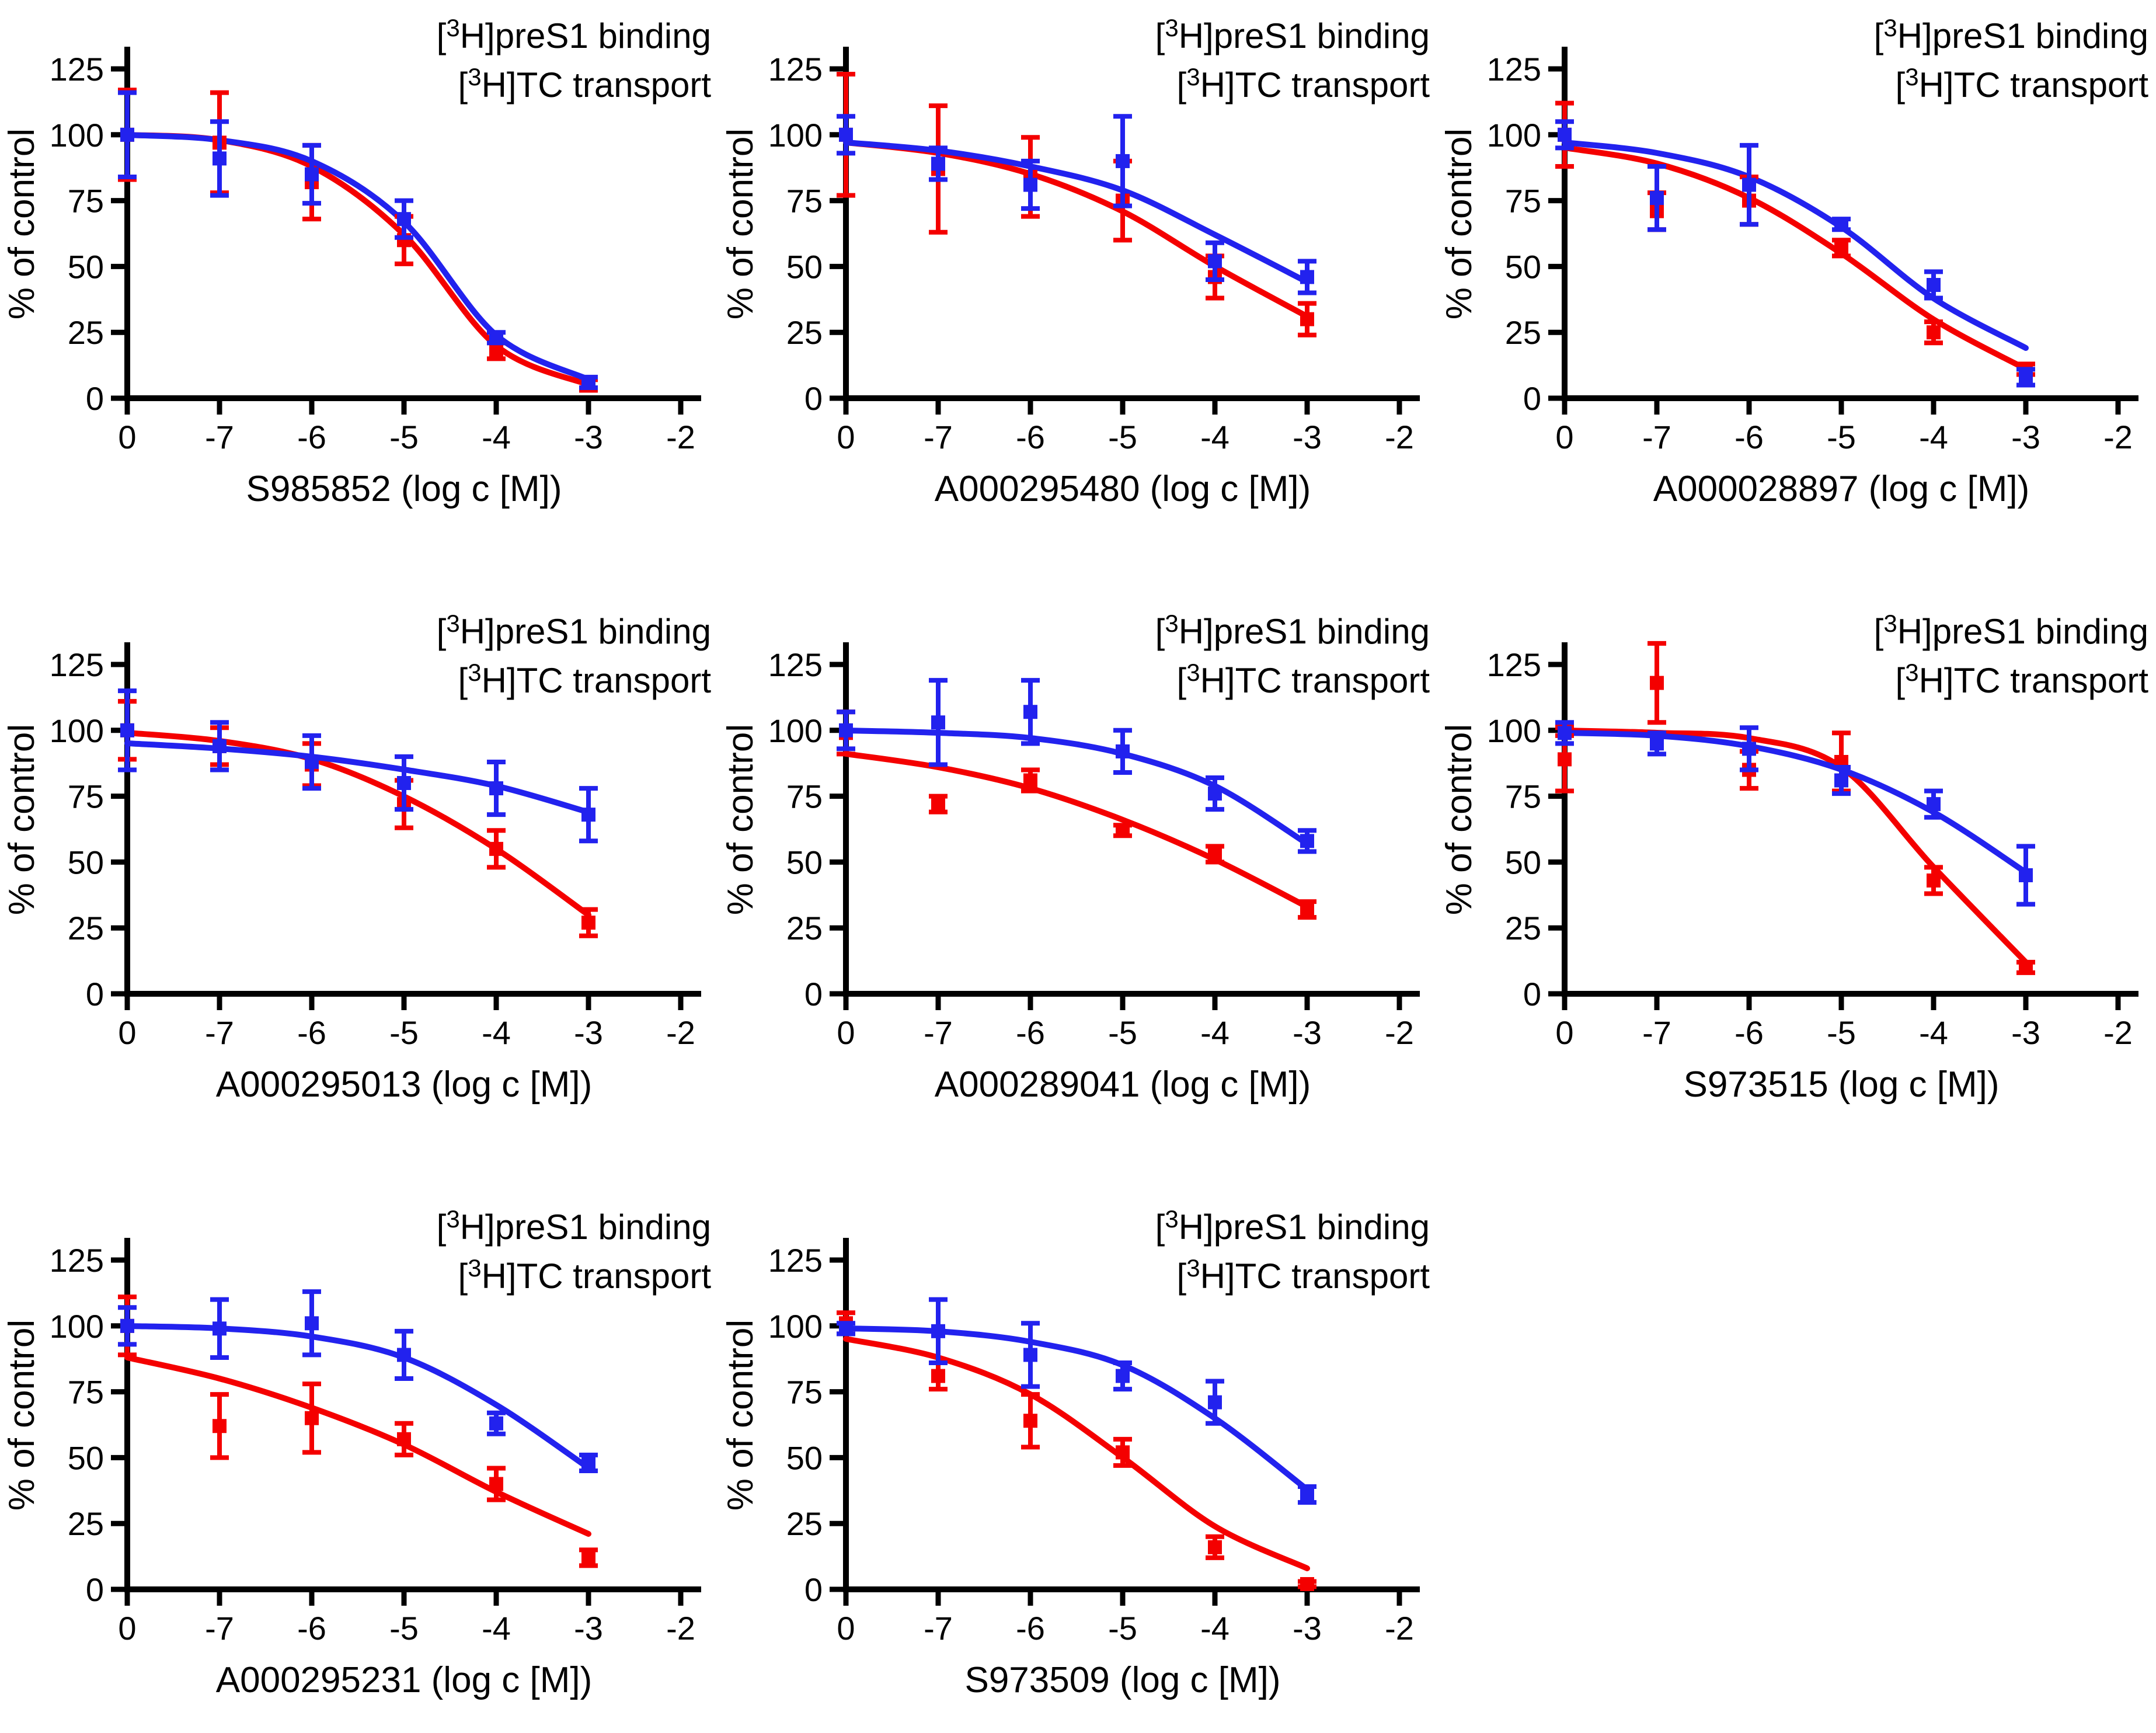  I want to click on x-axis-label: S985852 (log c [M]), so click(404, 489).